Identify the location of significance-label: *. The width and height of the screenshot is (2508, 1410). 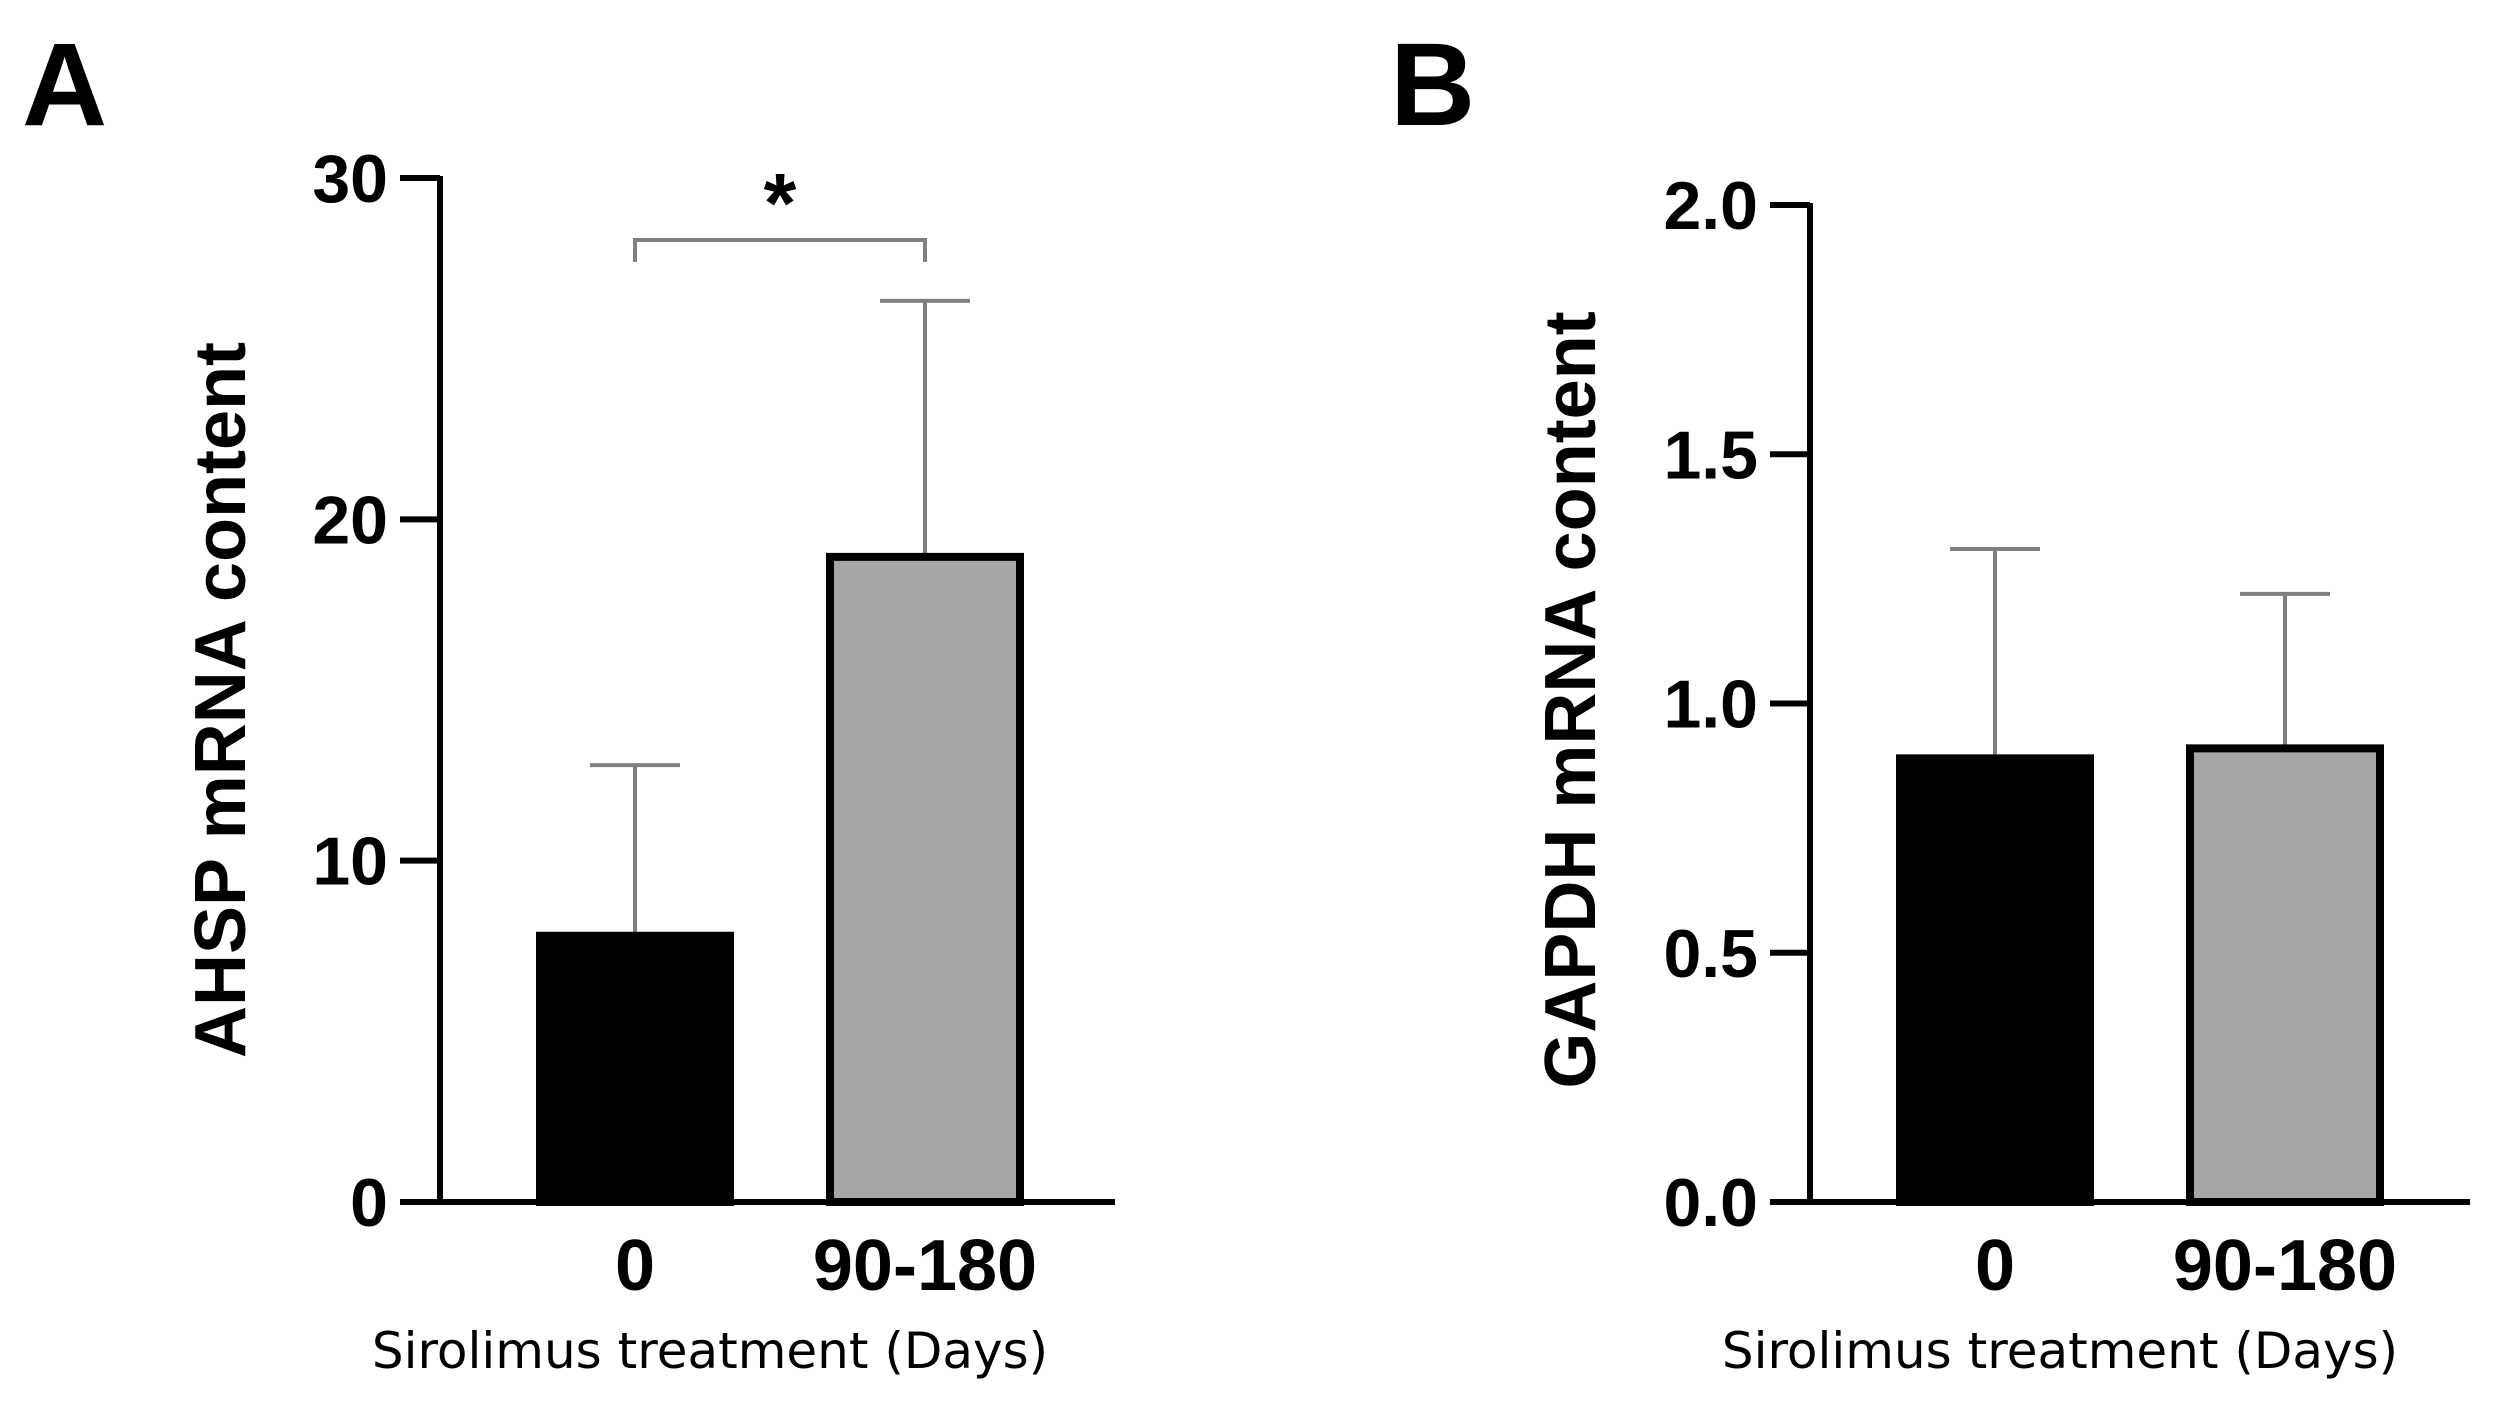
(780, 203).